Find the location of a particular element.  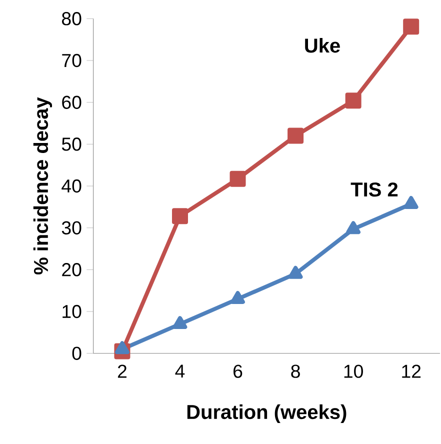

y-tick-label: 80 is located at coordinates (72, 19).